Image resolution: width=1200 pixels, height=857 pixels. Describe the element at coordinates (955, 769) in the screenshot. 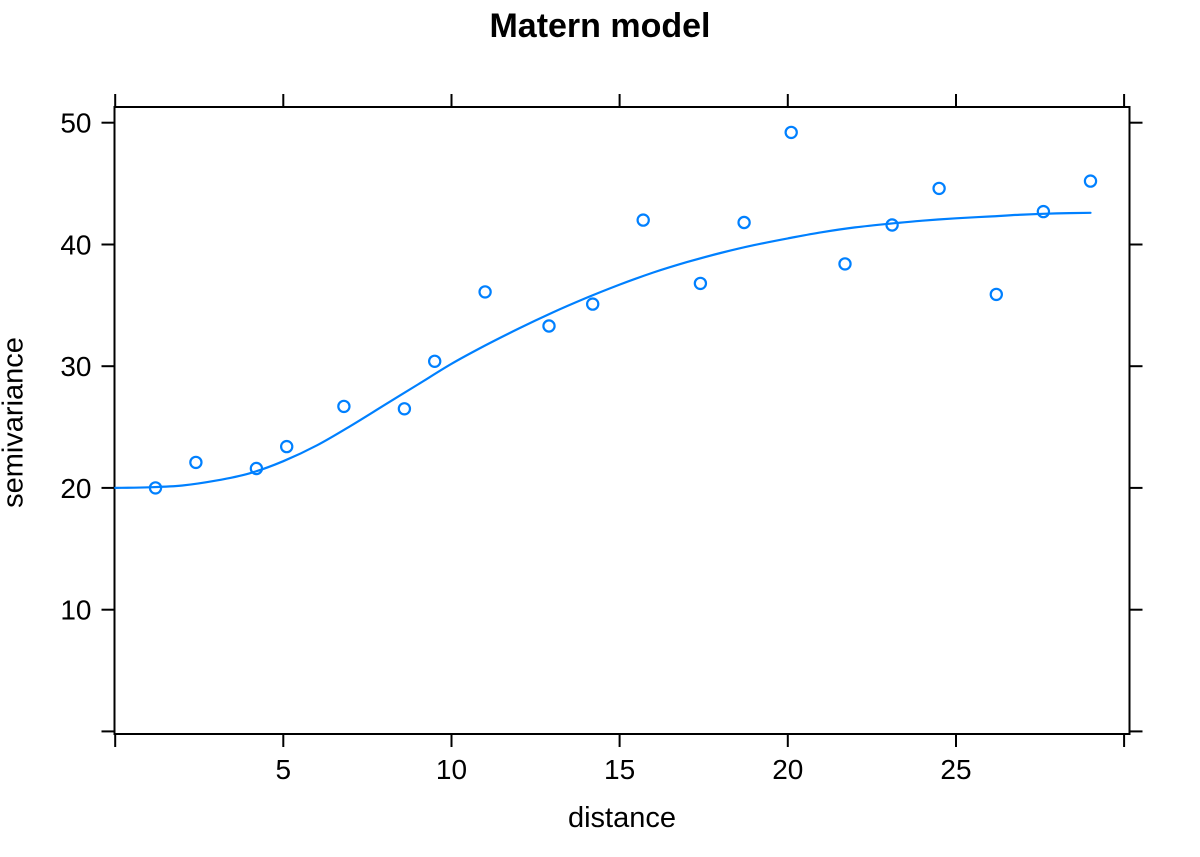

I see `x-tick-label: 25` at that location.